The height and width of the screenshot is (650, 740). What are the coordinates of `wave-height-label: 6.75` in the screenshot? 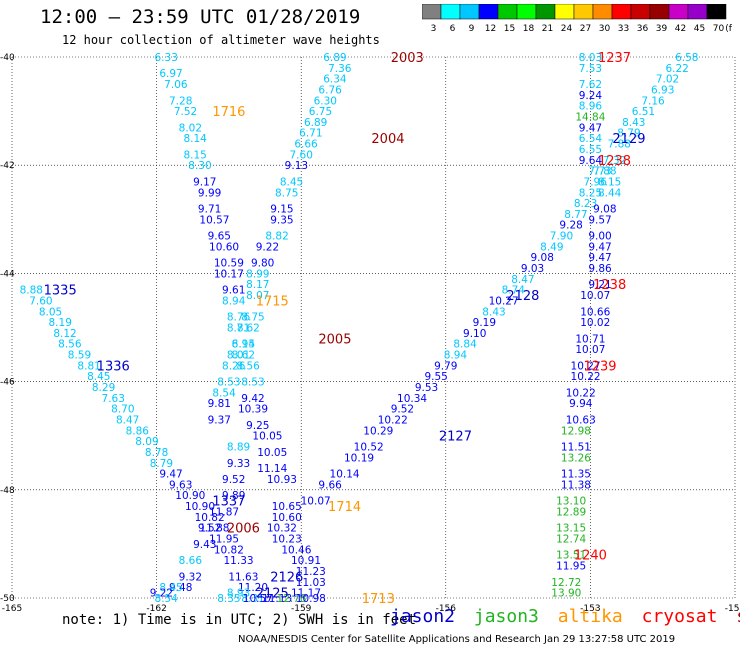 It's located at (320, 112).